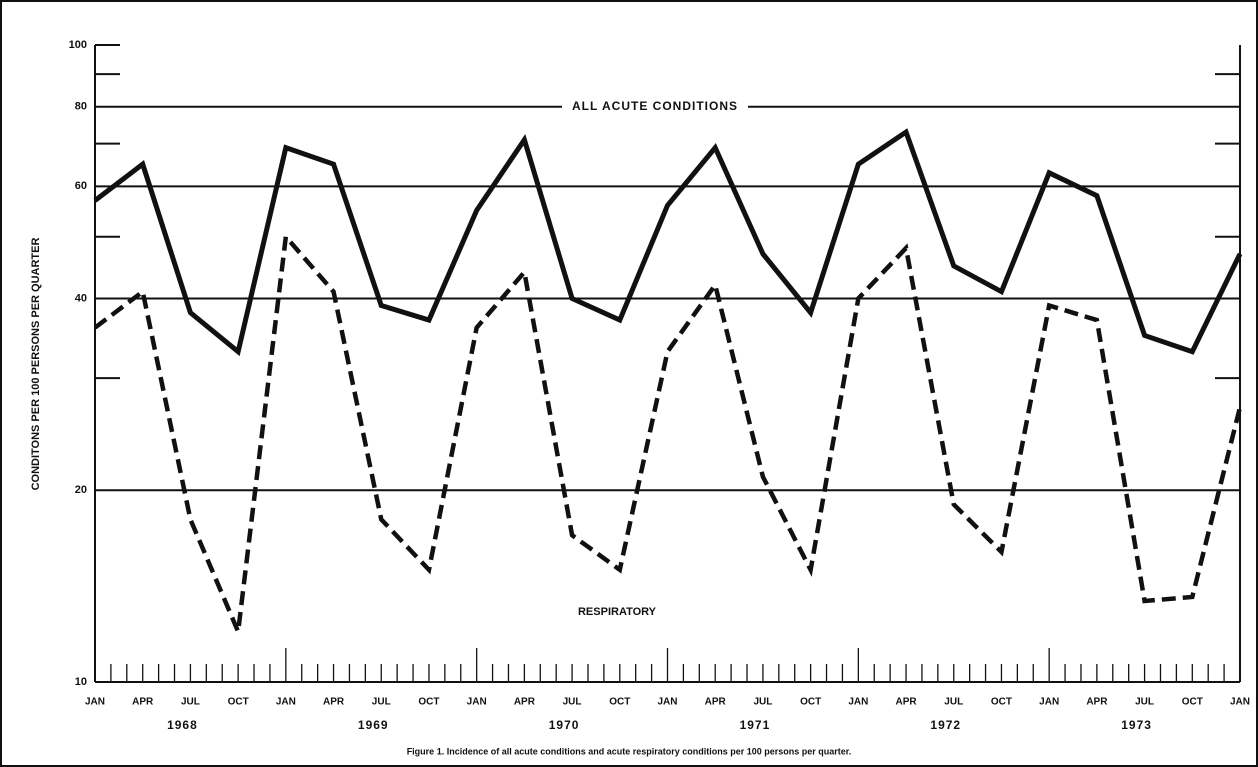  What do you see at coordinates (945, 725) in the screenshot?
I see `year-label: 1972` at bounding box center [945, 725].